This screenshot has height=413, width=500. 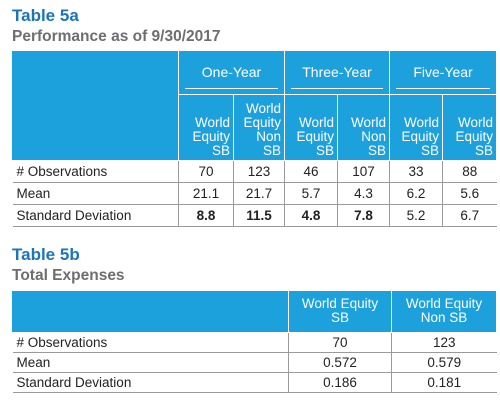 I want to click on table-row: # Observations 70 123 46 107 33 88, so click(x=254, y=171).